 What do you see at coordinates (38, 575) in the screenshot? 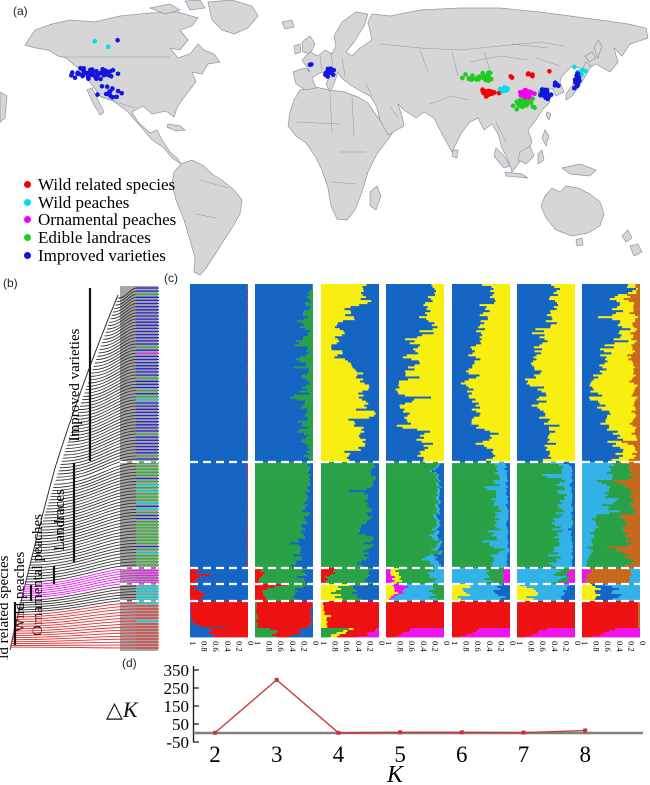
I see `tree-group-label-ornamental: Ornamental peaches` at bounding box center [38, 575].